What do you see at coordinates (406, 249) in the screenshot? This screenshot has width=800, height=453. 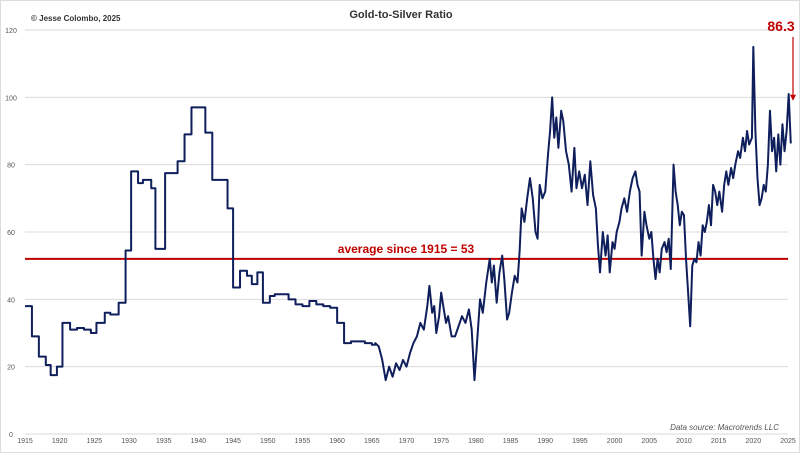 I see `average-label: average since 1915 = 53` at bounding box center [406, 249].